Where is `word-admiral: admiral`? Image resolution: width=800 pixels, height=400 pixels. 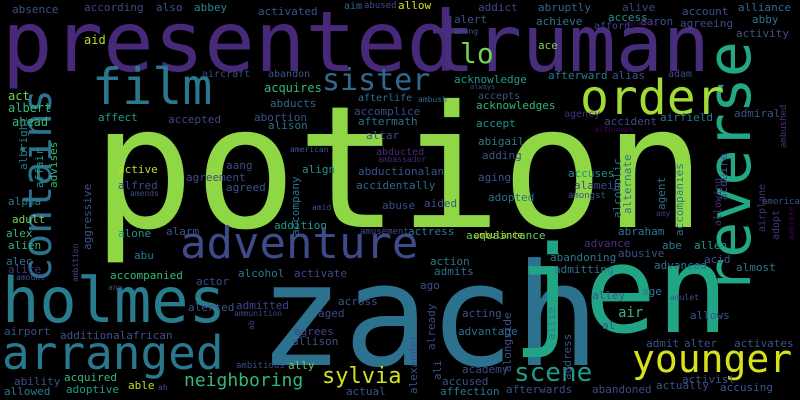 word-admiral: admiral is located at coordinates (757, 113).